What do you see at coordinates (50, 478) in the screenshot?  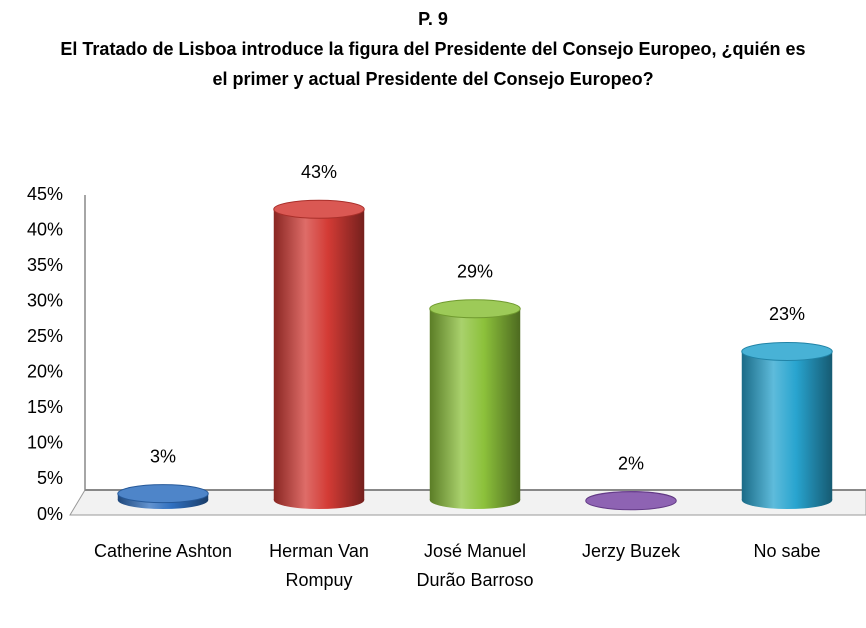 I see `y-tick-label: 5%` at bounding box center [50, 478].